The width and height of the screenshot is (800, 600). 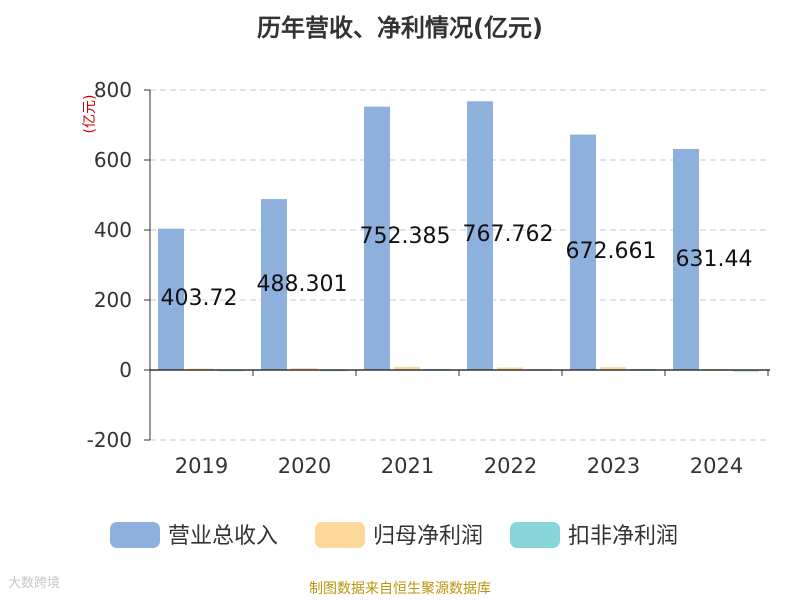 What do you see at coordinates (510, 466) in the screenshot?
I see `x-tick-label: 2022` at bounding box center [510, 466].